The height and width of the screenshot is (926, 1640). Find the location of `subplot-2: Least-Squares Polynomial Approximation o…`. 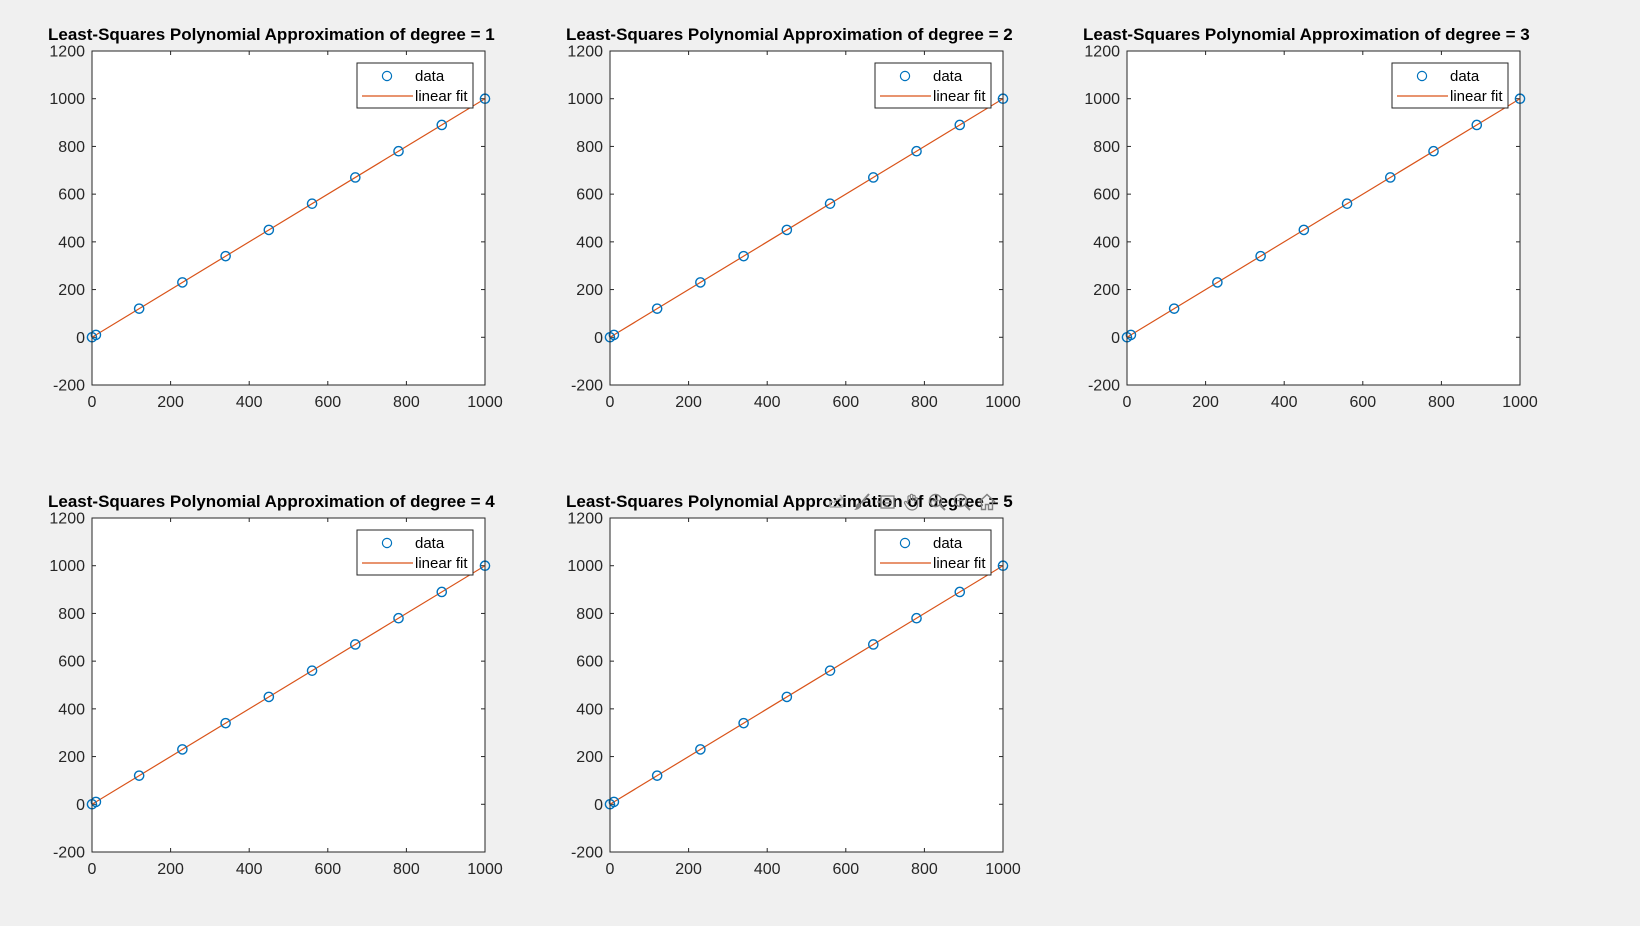

subplot-2: Least-Squares Polynomial Approximation o… is located at coordinates (793, 218).